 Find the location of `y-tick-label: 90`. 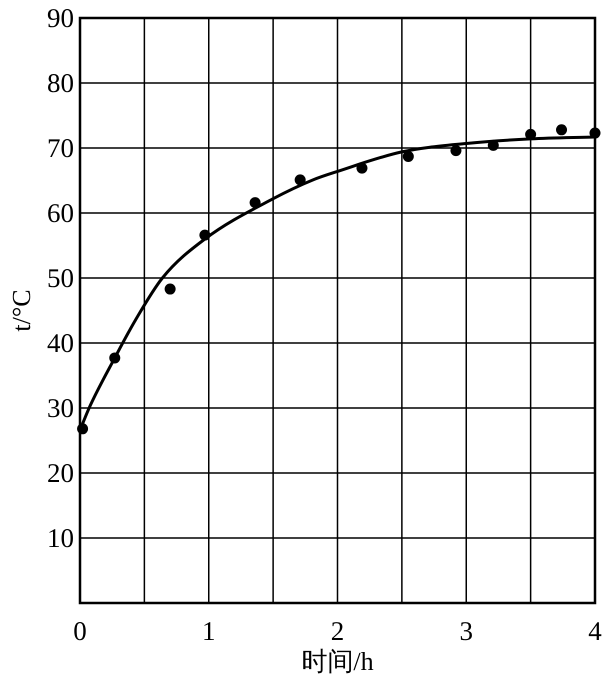

y-tick-label: 90 is located at coordinates (60, 18).